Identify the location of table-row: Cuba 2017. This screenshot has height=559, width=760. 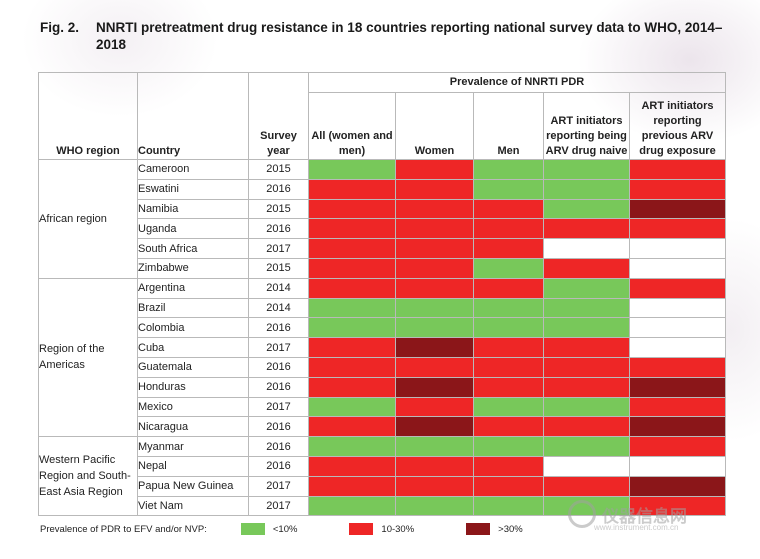
(383, 347).